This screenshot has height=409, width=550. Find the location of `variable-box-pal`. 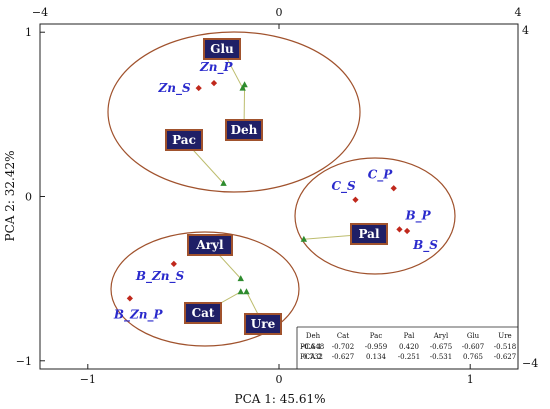

variable-box-pal is located at coordinates (369, 234).